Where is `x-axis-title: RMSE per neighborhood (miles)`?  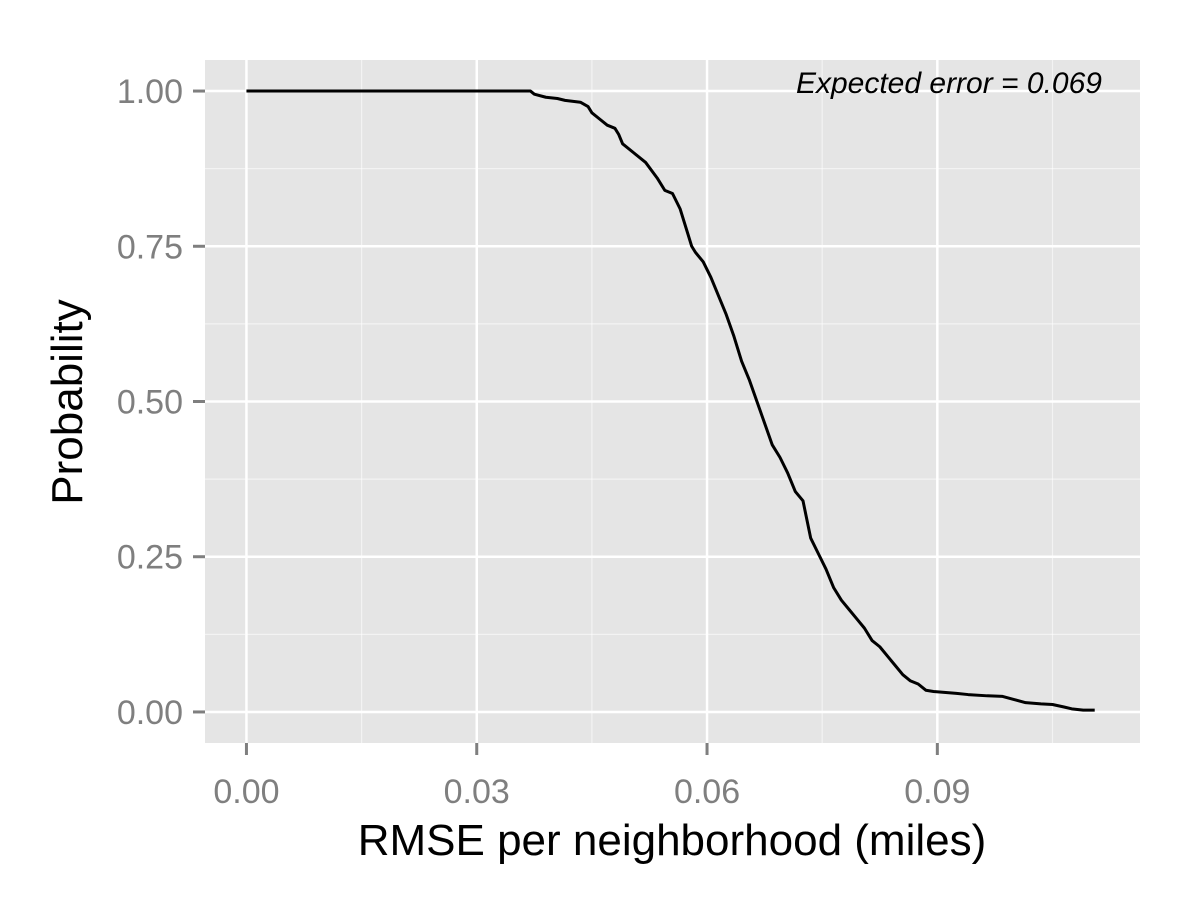 x-axis-title: RMSE per neighborhood (miles) is located at coordinates (672, 840).